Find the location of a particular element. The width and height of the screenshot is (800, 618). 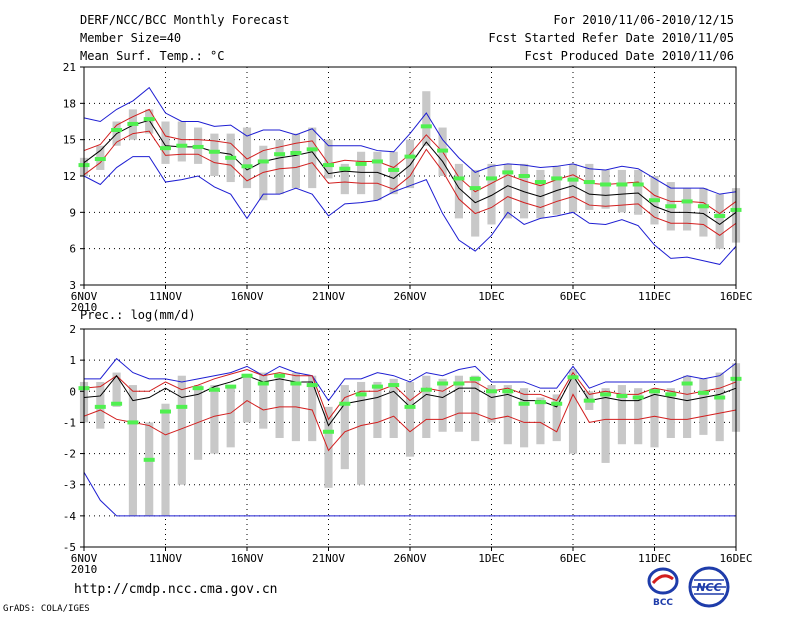

y-tick-label: 0 is located at coordinates (72, 391).